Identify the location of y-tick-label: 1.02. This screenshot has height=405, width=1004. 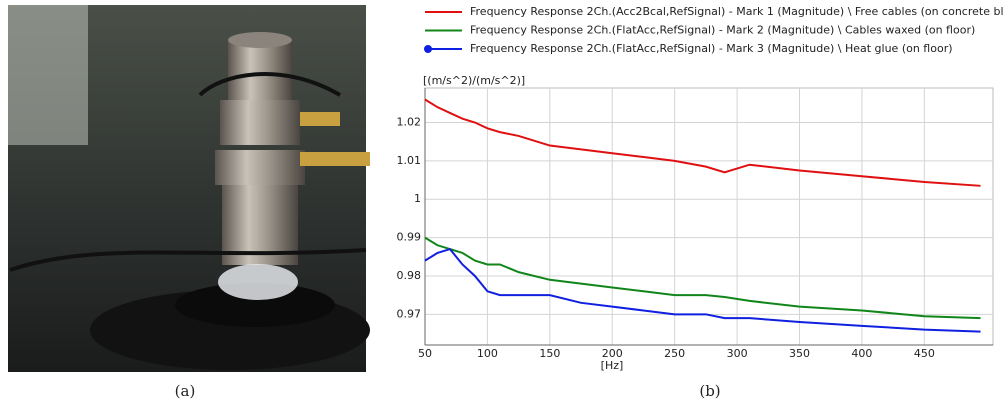
(409, 122).